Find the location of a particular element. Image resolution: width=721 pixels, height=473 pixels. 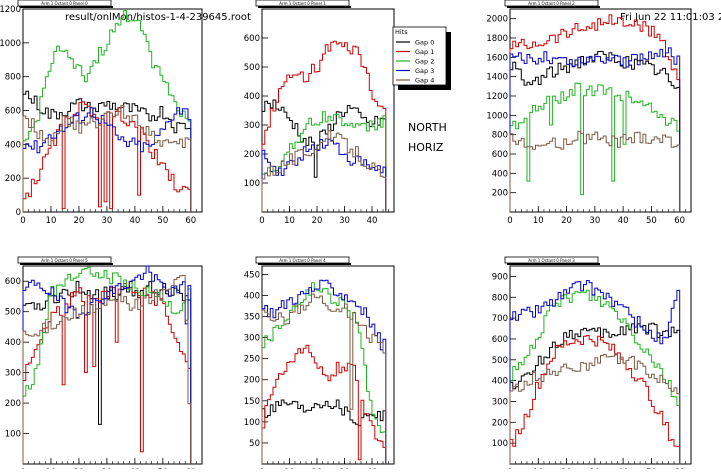

y-tick-label: 50 is located at coordinates (254, 444).